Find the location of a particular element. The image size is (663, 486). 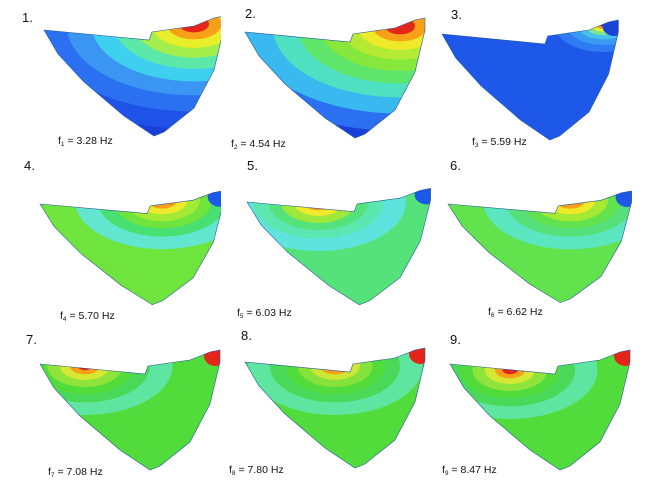

mode-number: 4. is located at coordinates (30, 165).